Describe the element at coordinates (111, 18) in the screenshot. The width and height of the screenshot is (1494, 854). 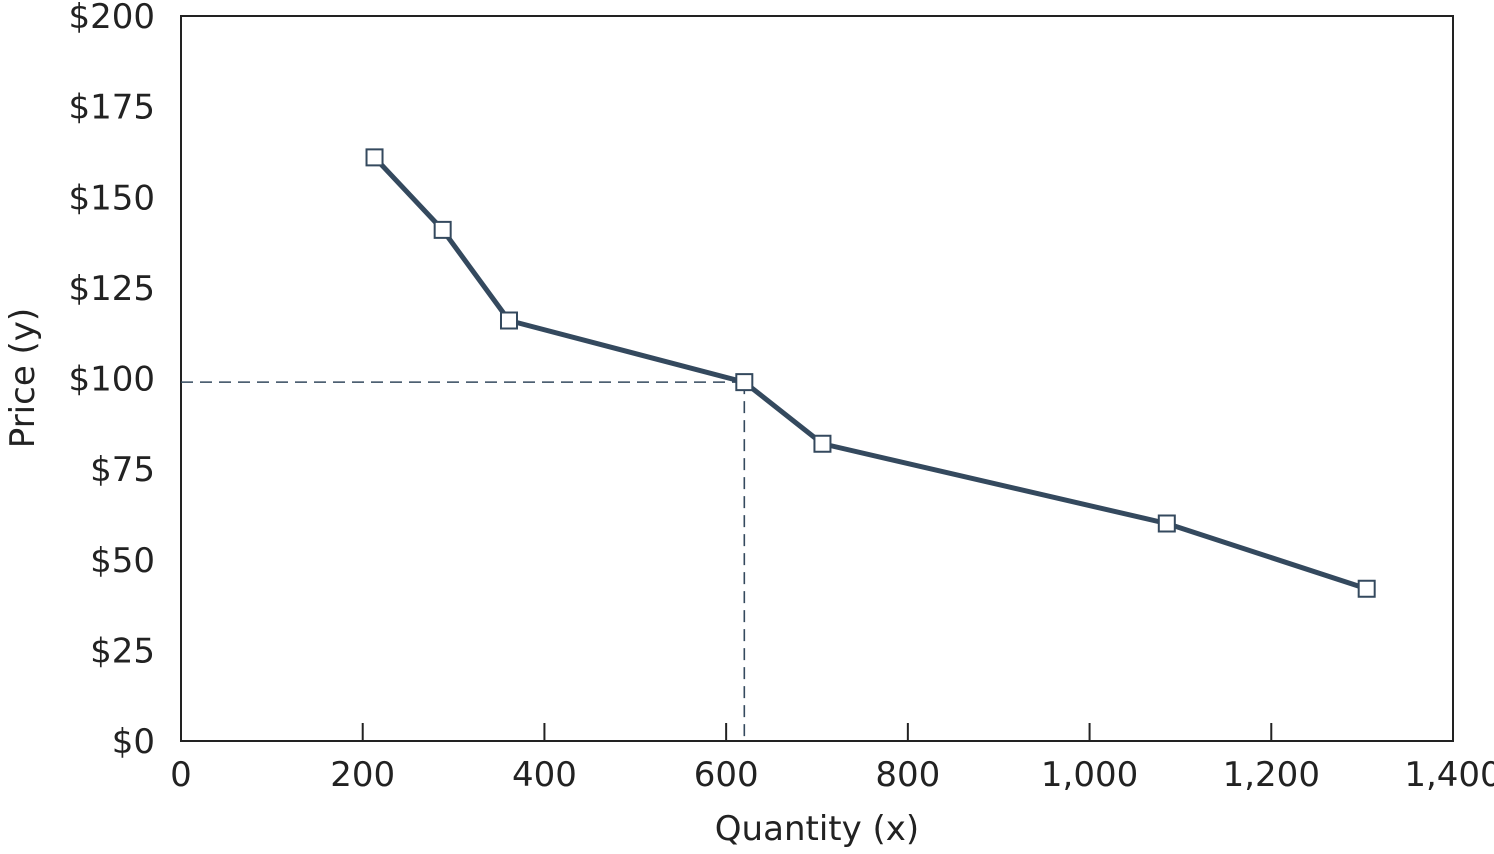
I see `y-tick-label: $200` at that location.